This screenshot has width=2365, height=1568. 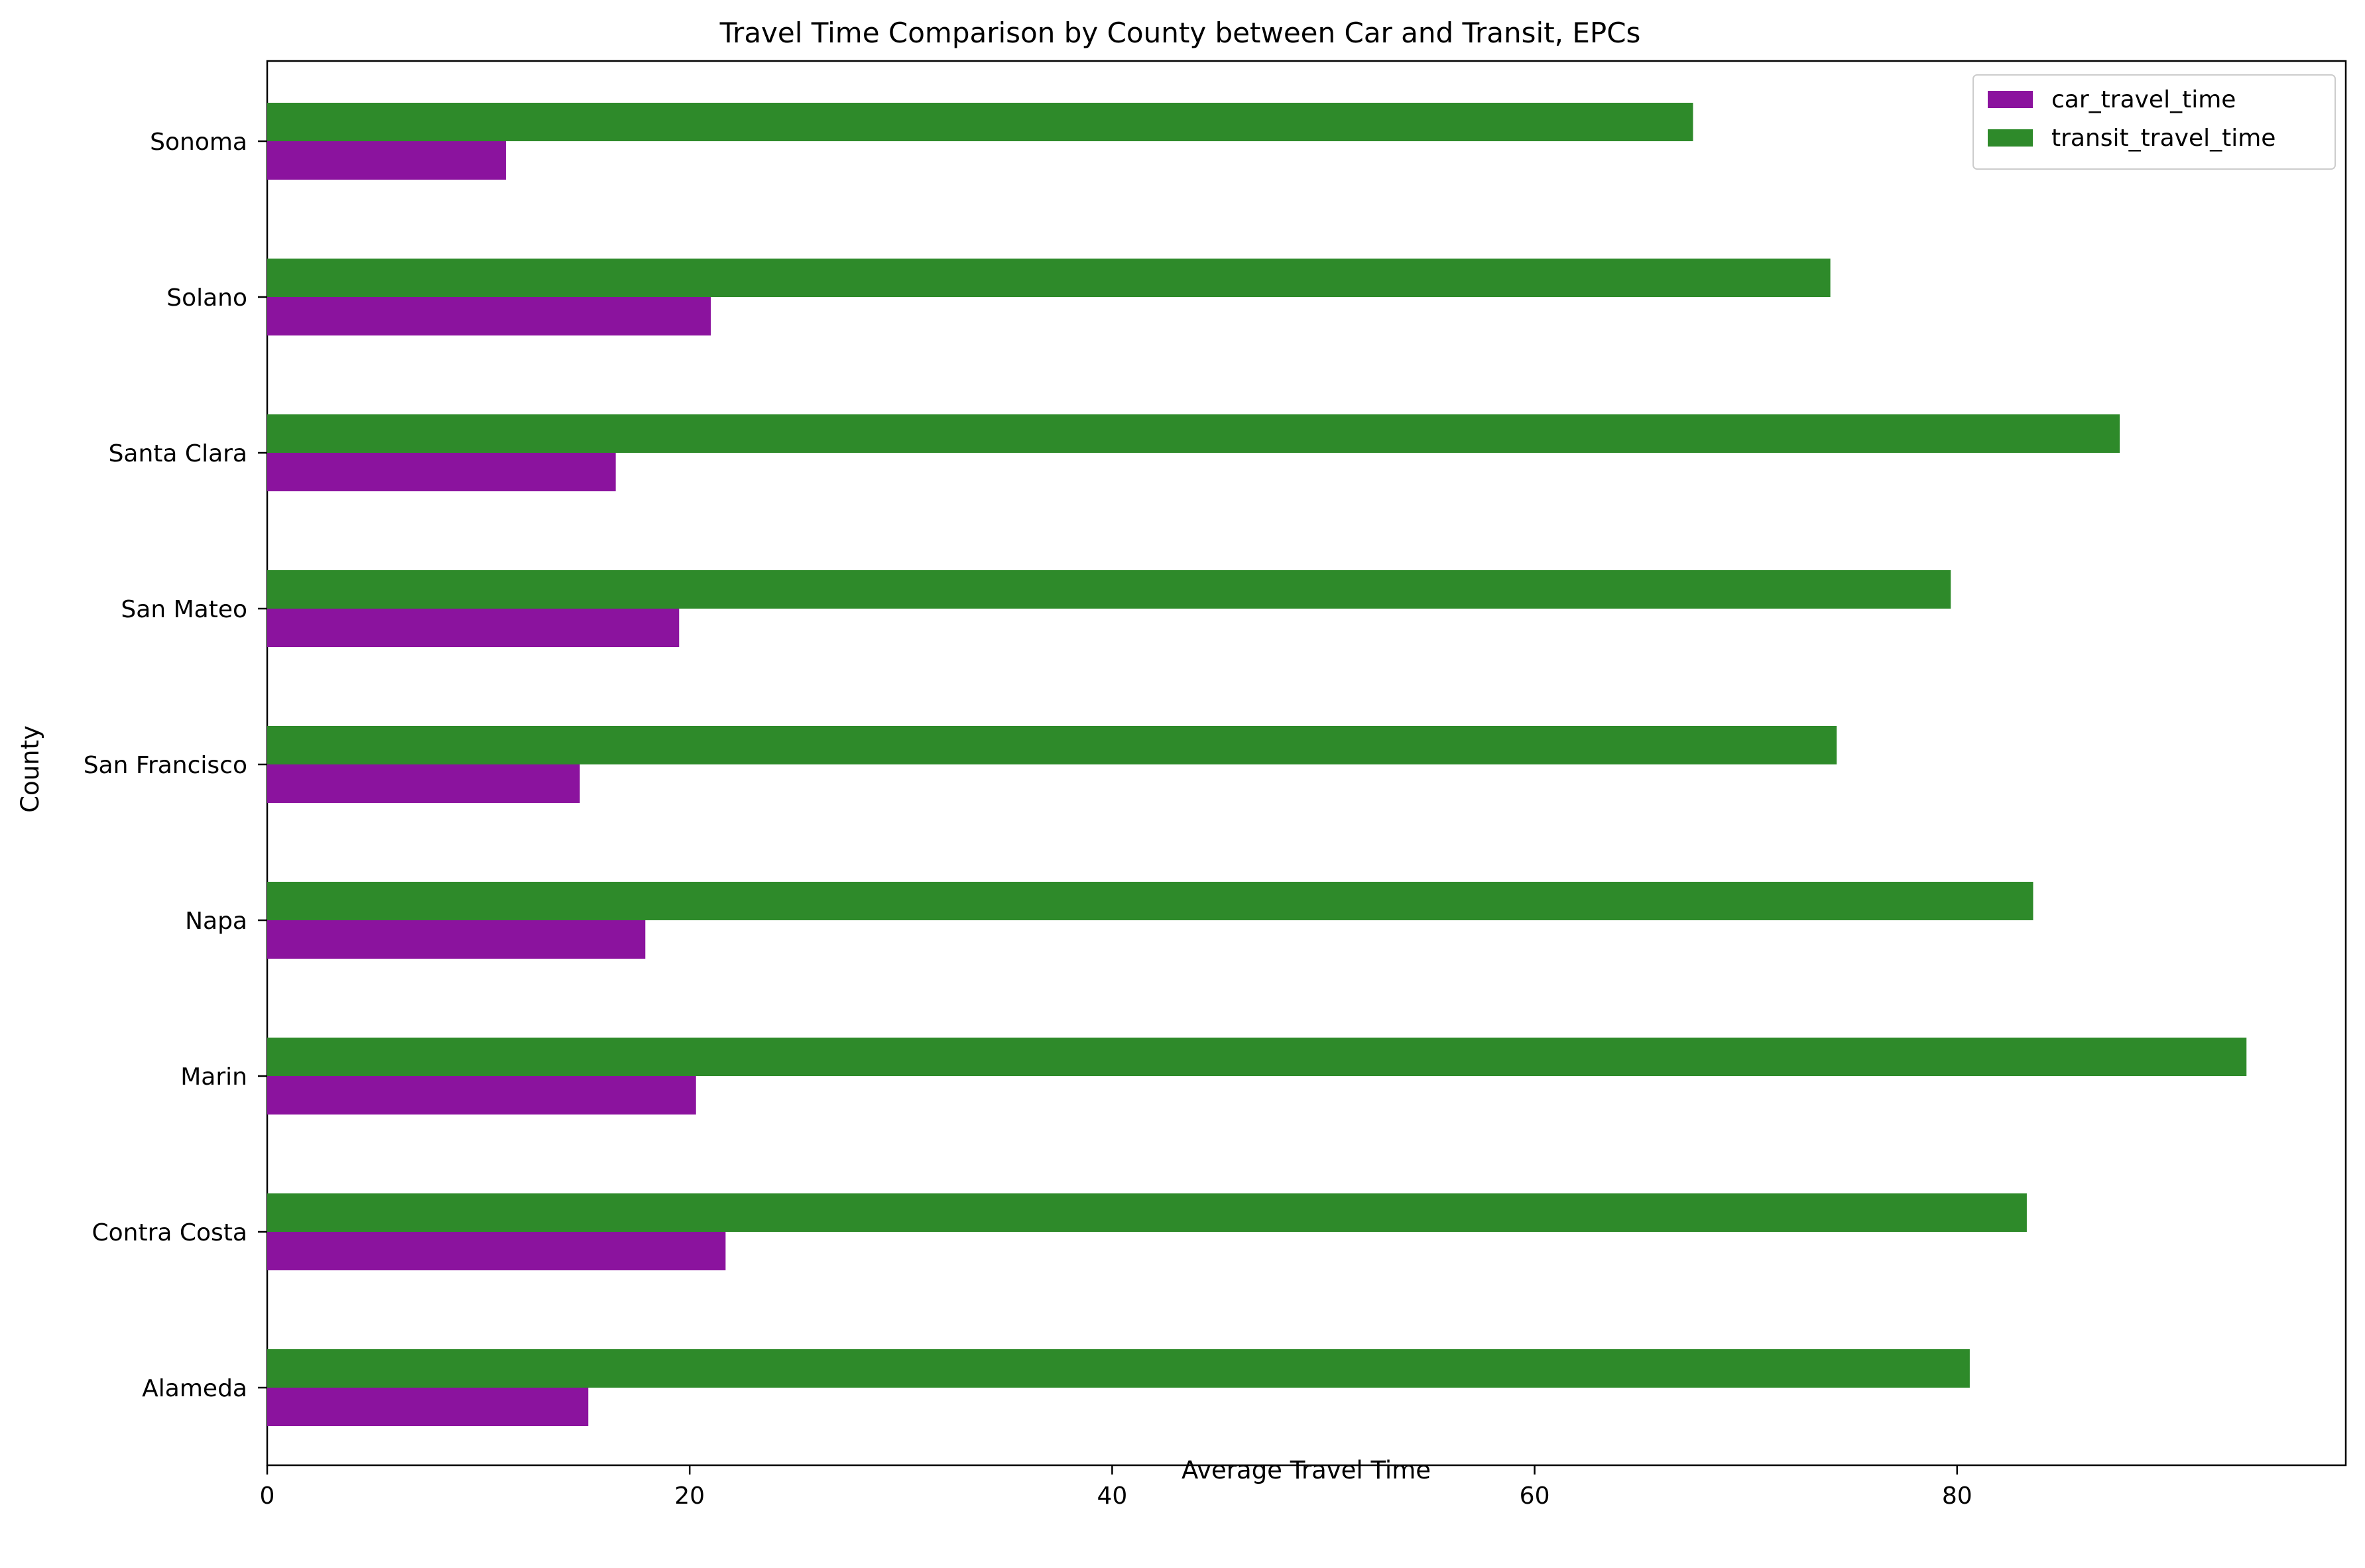 What do you see at coordinates (1306, 1470) in the screenshot?
I see `x-axis-label: Average Travel Time` at bounding box center [1306, 1470].